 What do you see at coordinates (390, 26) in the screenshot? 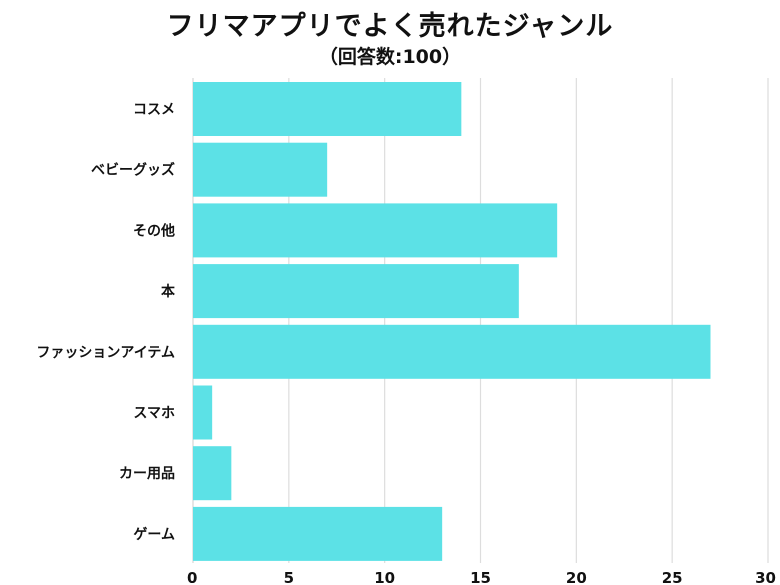
I see `chart-title: フリマアプリでよく売れたジャンル` at bounding box center [390, 26].